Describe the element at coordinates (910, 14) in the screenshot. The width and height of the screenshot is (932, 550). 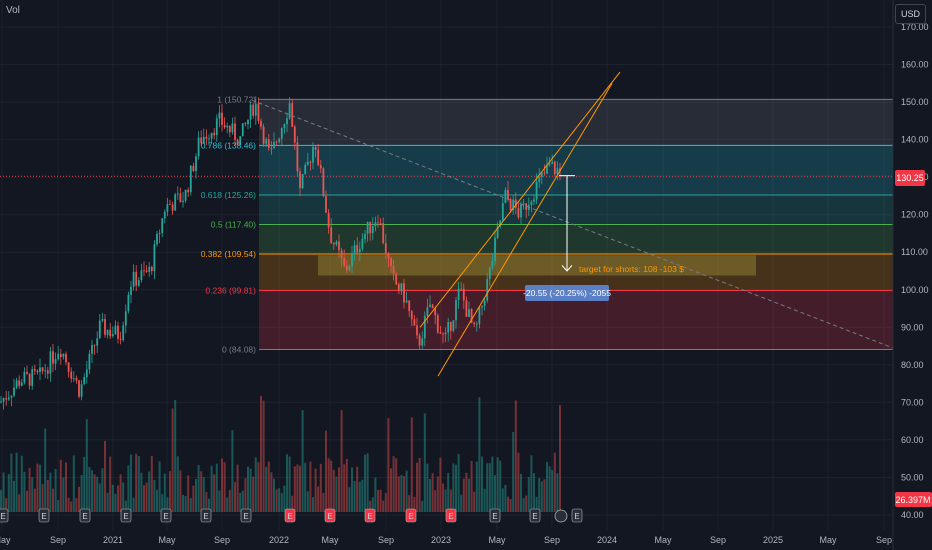
I see `currency-button: USD` at that location.